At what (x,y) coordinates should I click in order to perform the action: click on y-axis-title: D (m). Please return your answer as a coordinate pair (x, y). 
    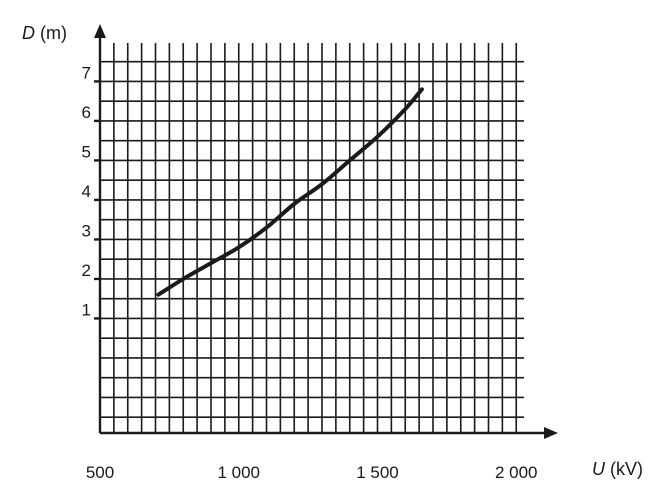
    Looking at the image, I should click on (44, 33).